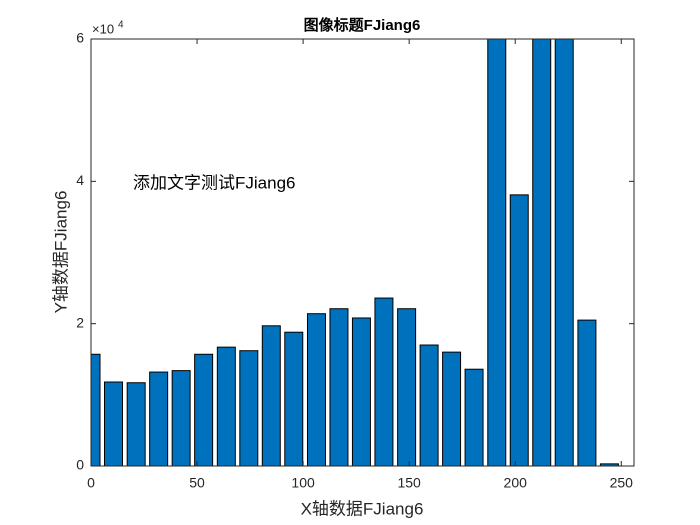 The image size is (700, 525). I want to click on x-tick-label: 150, so click(409, 483).